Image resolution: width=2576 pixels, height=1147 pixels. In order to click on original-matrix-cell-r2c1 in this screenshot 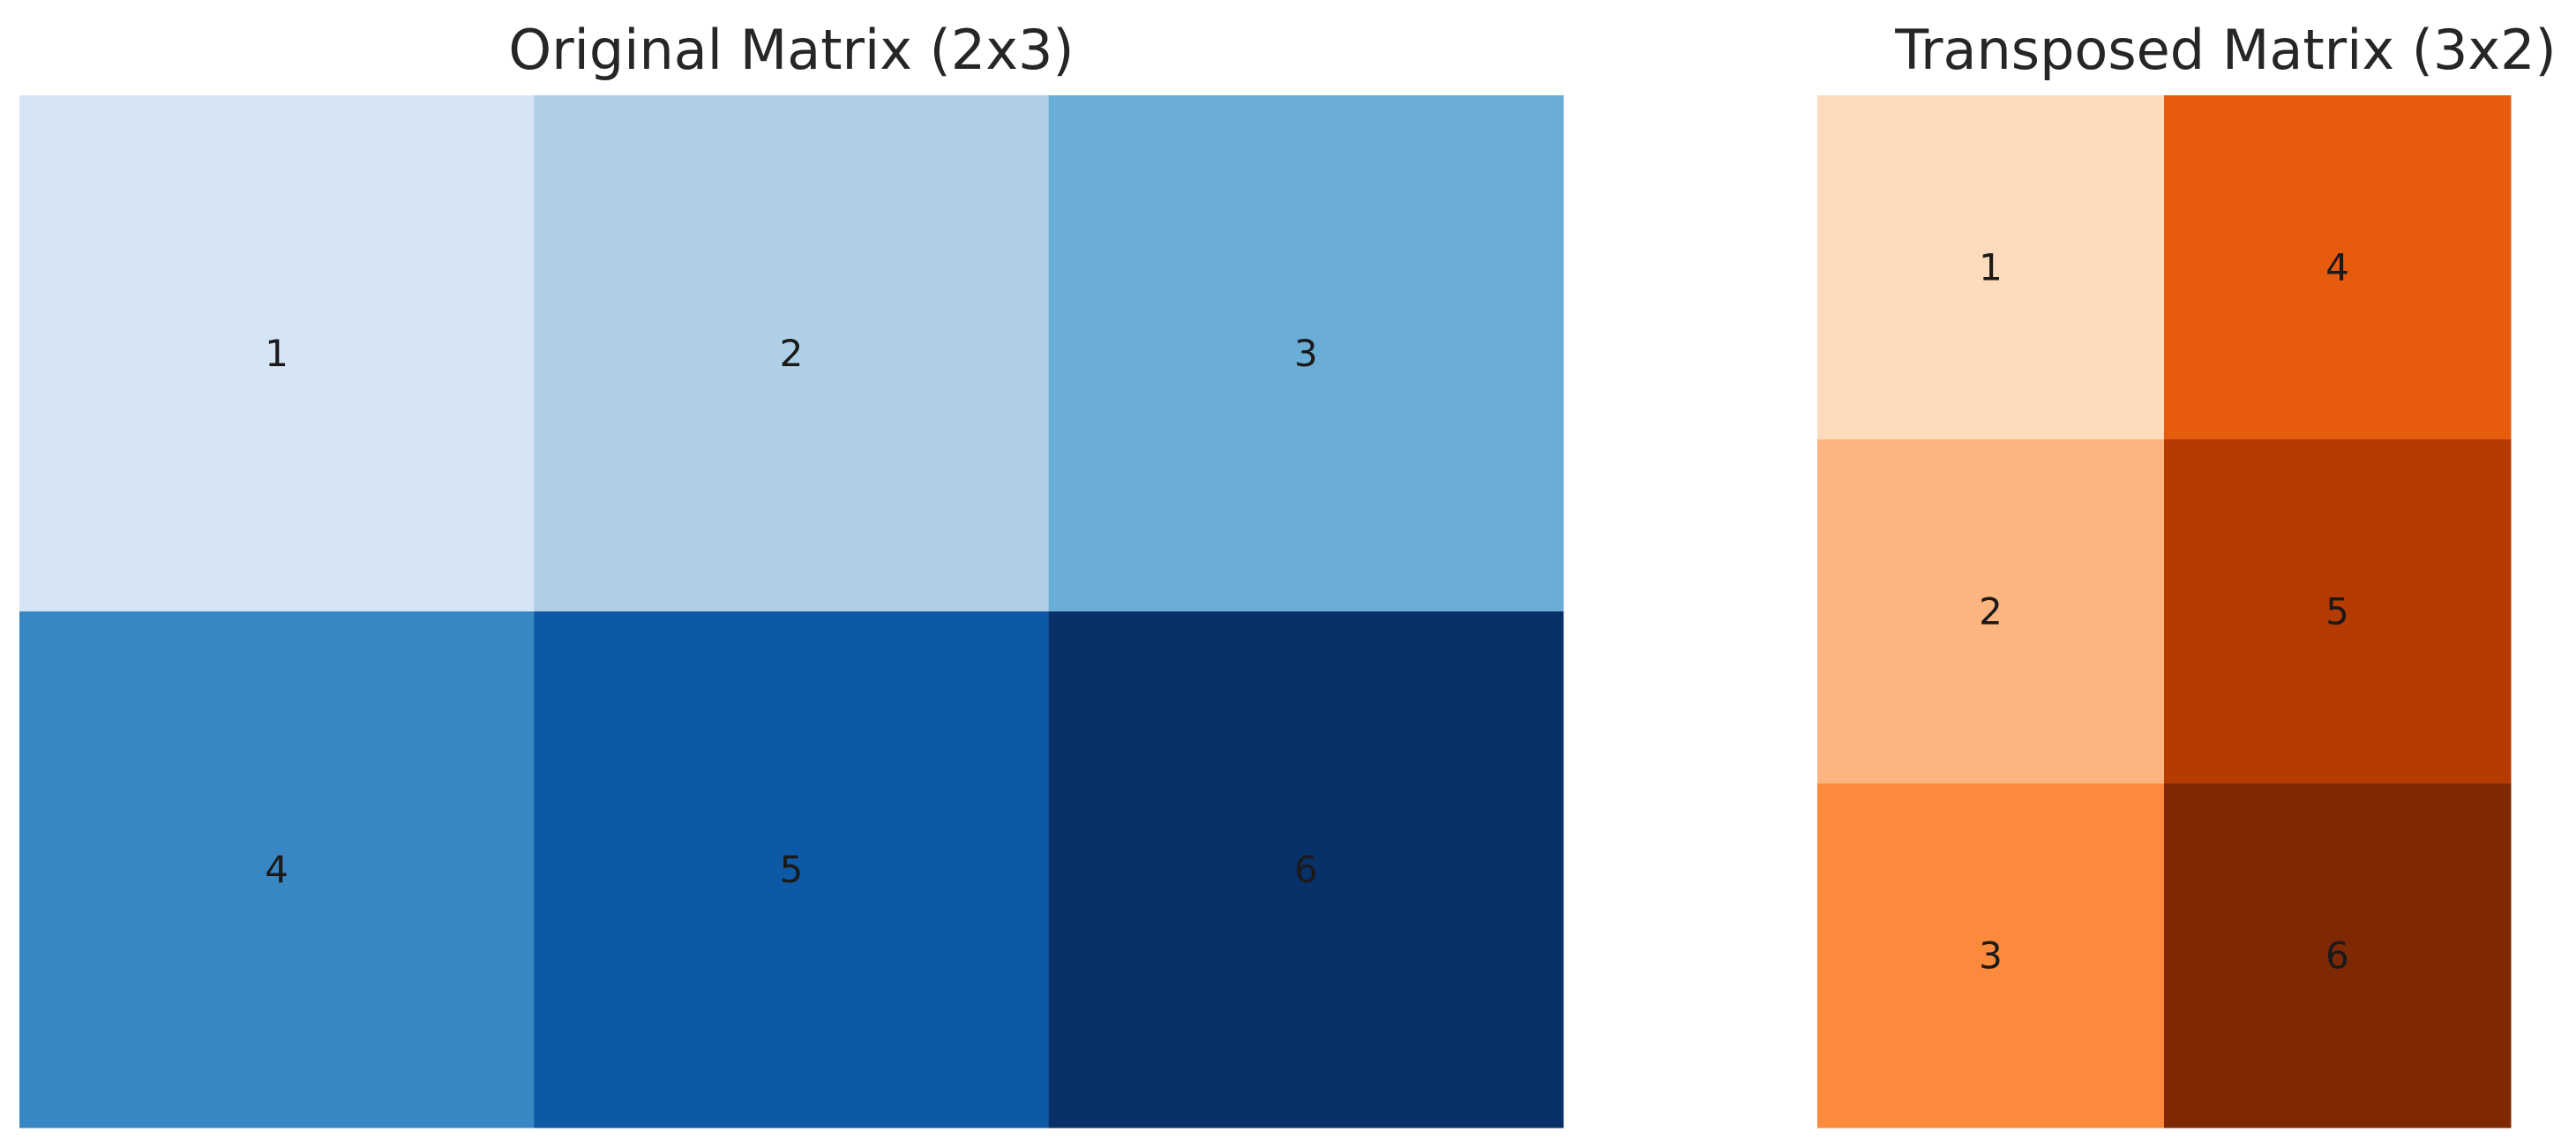, I will do `click(277, 870)`.